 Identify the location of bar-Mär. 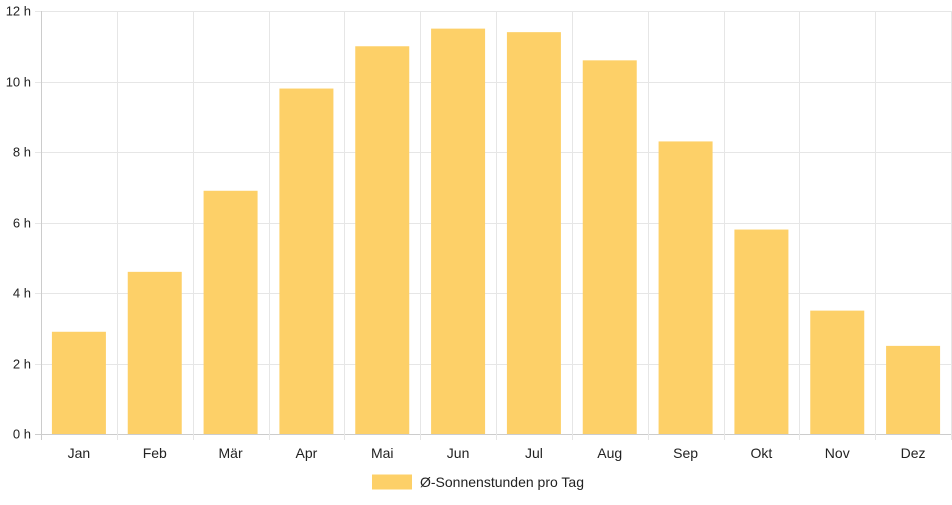
(230, 312).